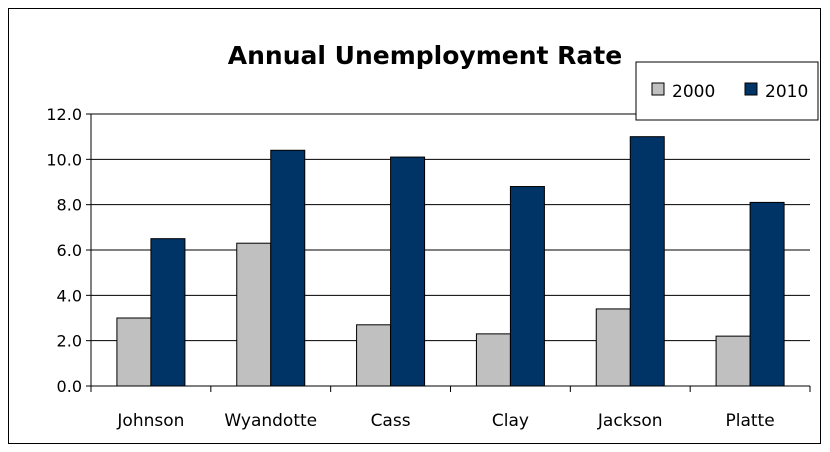 Image resolution: width=830 pixels, height=452 pixels. I want to click on y-tick-label: 12.0, so click(64, 114).